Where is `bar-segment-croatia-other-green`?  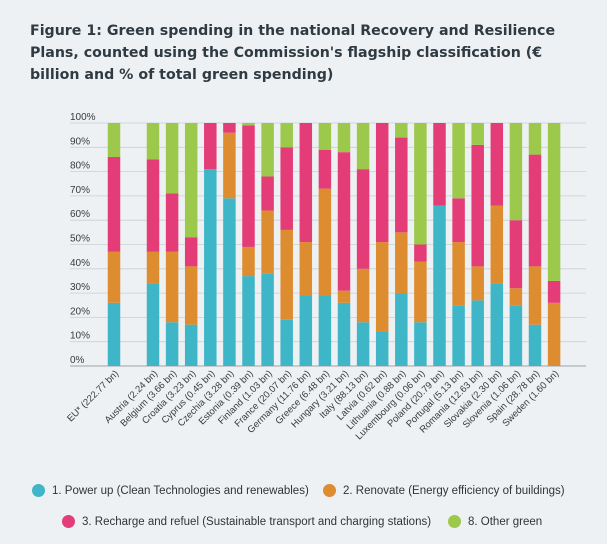 bar-segment-croatia-other-green is located at coordinates (191, 180).